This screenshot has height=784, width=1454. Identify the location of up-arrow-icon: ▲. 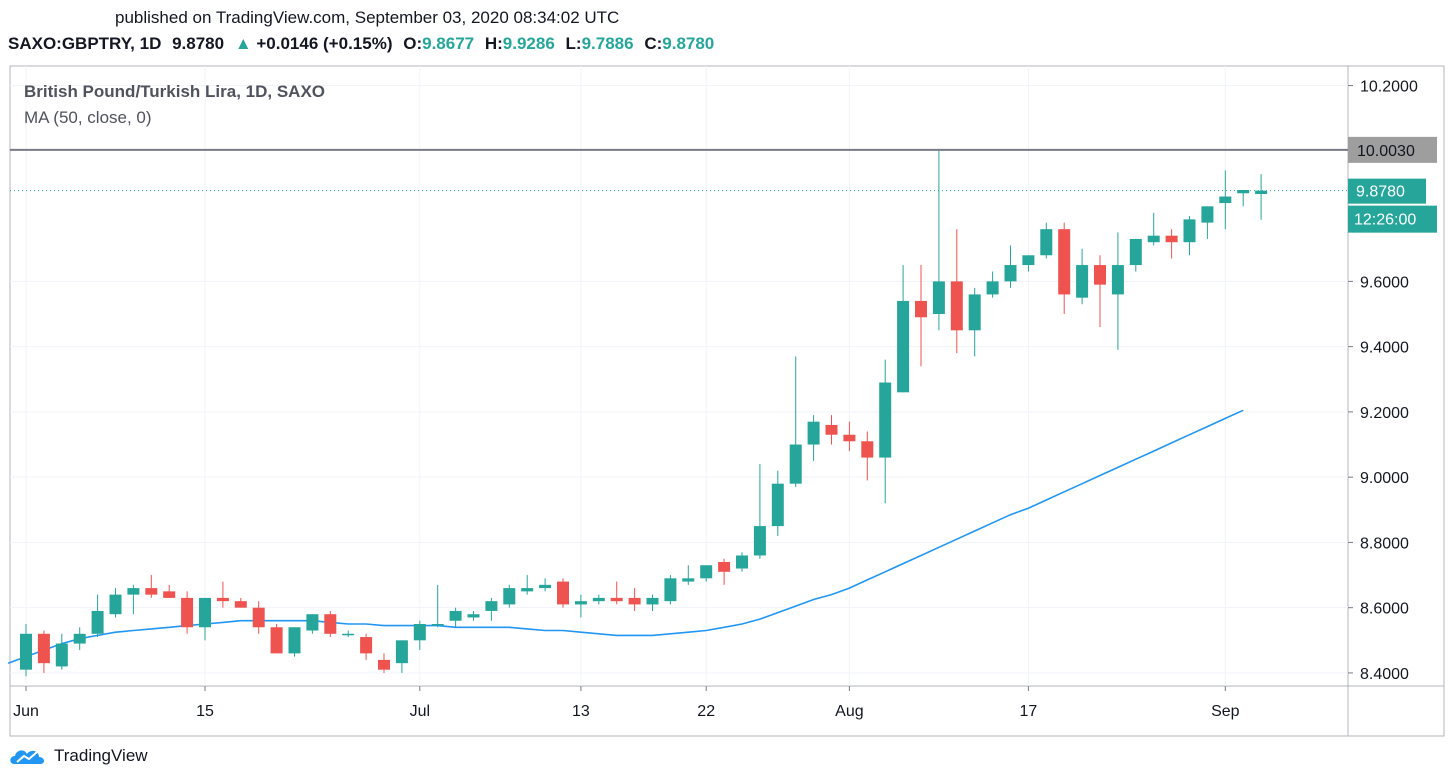
(243, 43).